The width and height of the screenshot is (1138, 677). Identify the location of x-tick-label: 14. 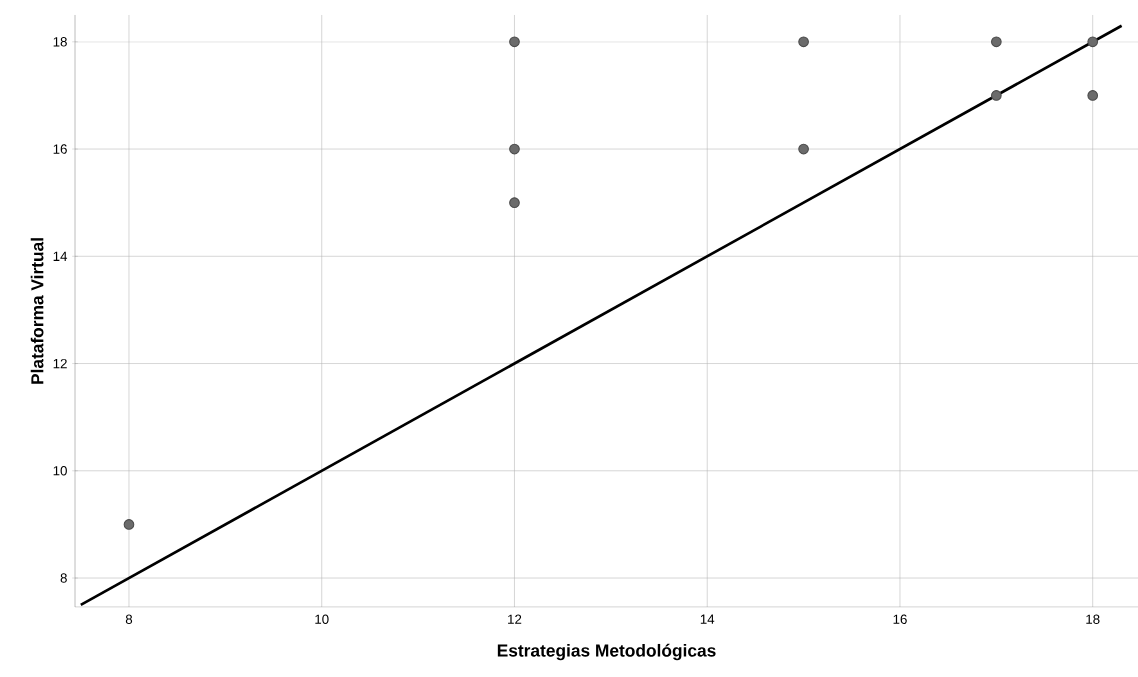
(707, 619).